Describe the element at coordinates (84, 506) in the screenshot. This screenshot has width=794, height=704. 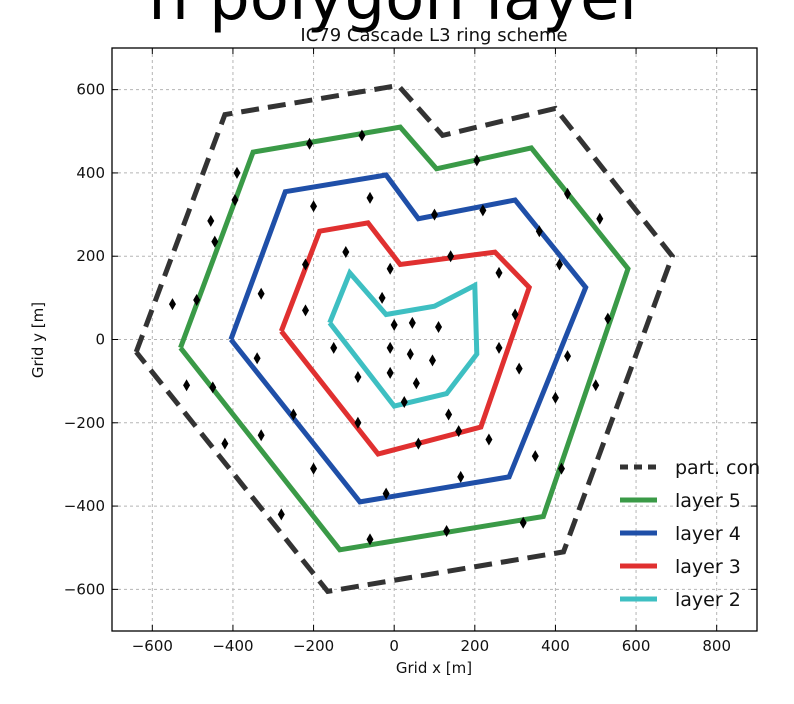
I see `y-tick-label: −400` at that location.